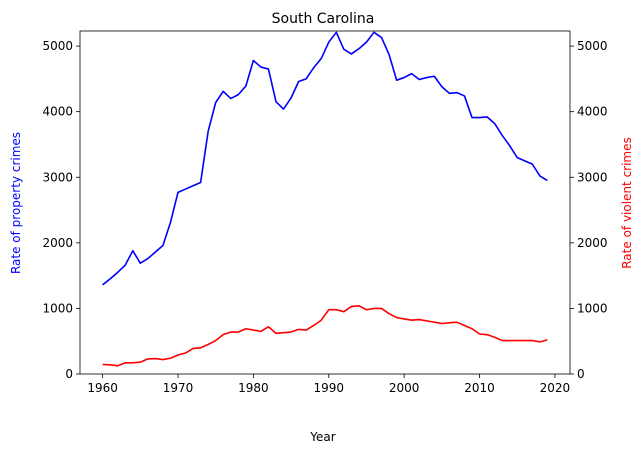 This screenshot has height=455, width=644. I want to click on x-tick-label: 2020, so click(555, 388).